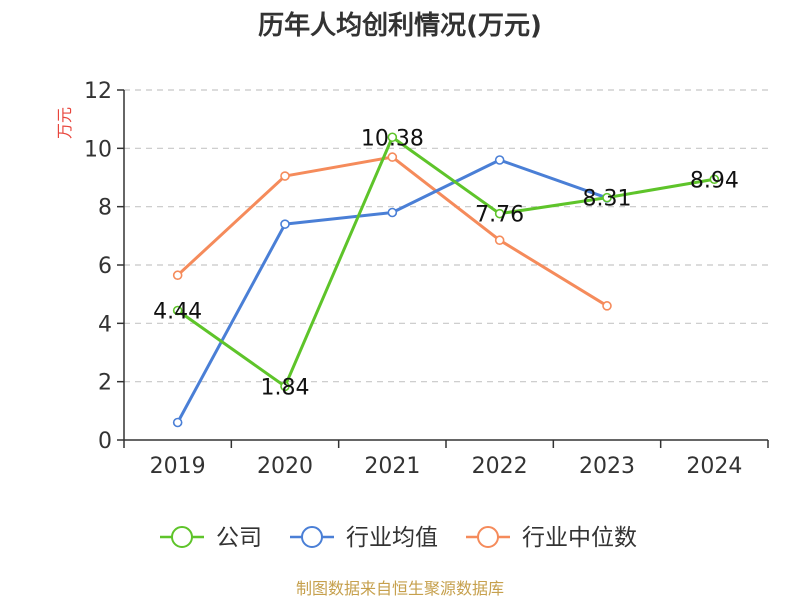 The height and width of the screenshot is (600, 800). Describe the element at coordinates (392, 538) in the screenshot. I see `legend-label: 行业均值` at that location.